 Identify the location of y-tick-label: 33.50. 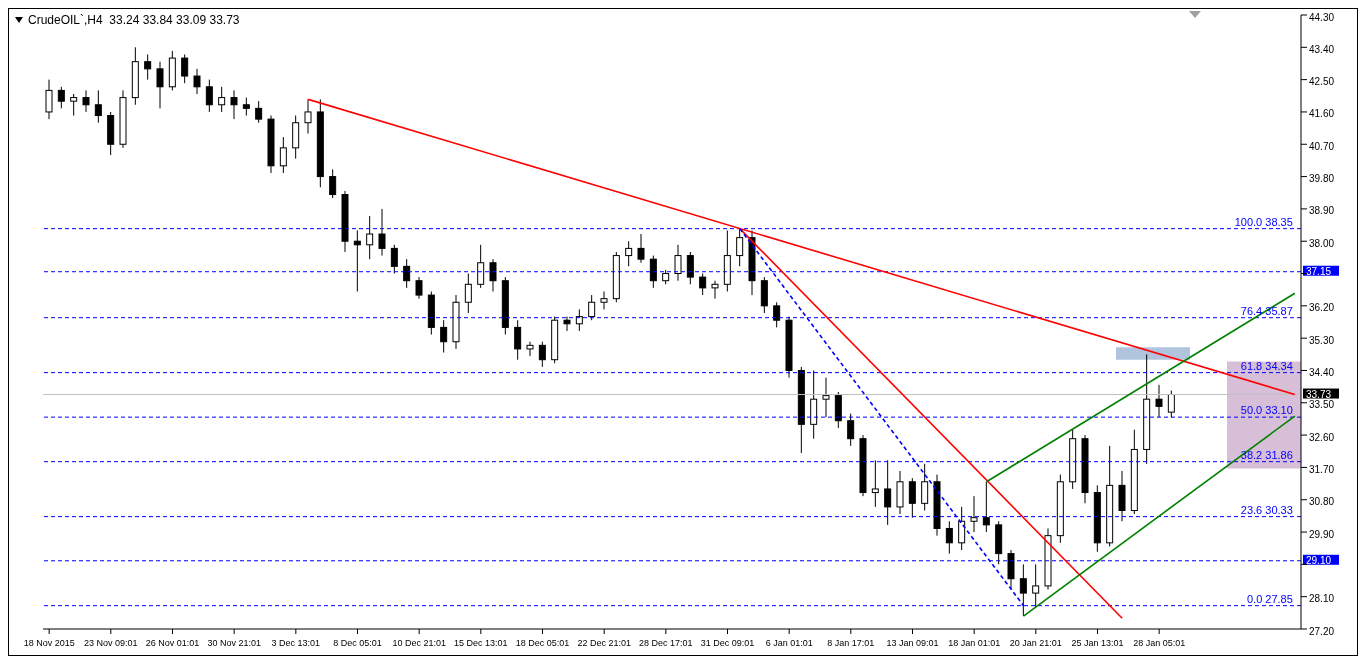
(1322, 405).